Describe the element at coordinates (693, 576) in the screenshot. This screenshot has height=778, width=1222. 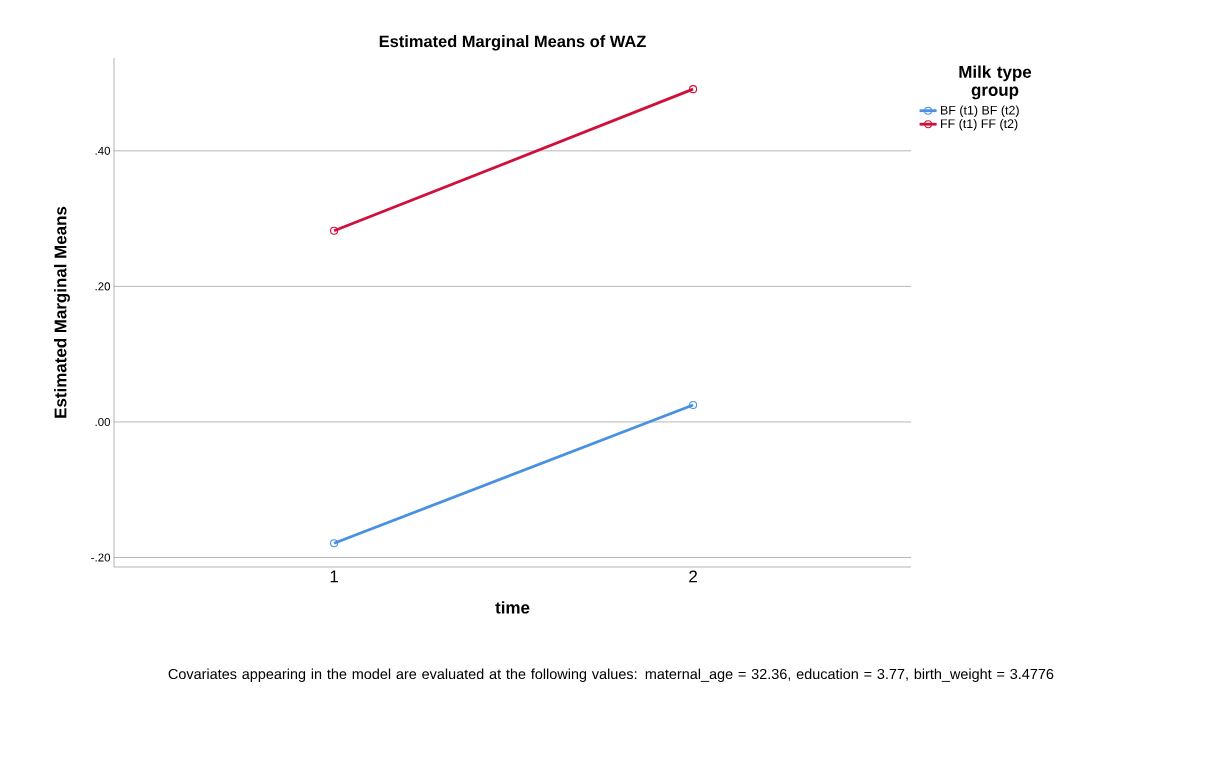
I see `x-tick-label: 2` at that location.